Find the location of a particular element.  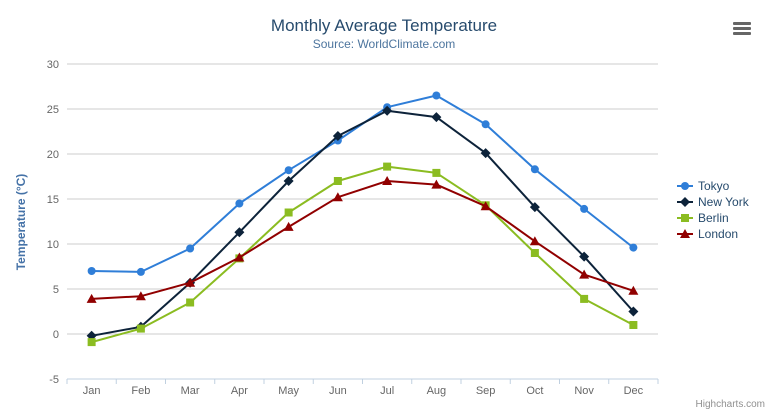

x-axis-label-jan: Jan is located at coordinates (92, 391).